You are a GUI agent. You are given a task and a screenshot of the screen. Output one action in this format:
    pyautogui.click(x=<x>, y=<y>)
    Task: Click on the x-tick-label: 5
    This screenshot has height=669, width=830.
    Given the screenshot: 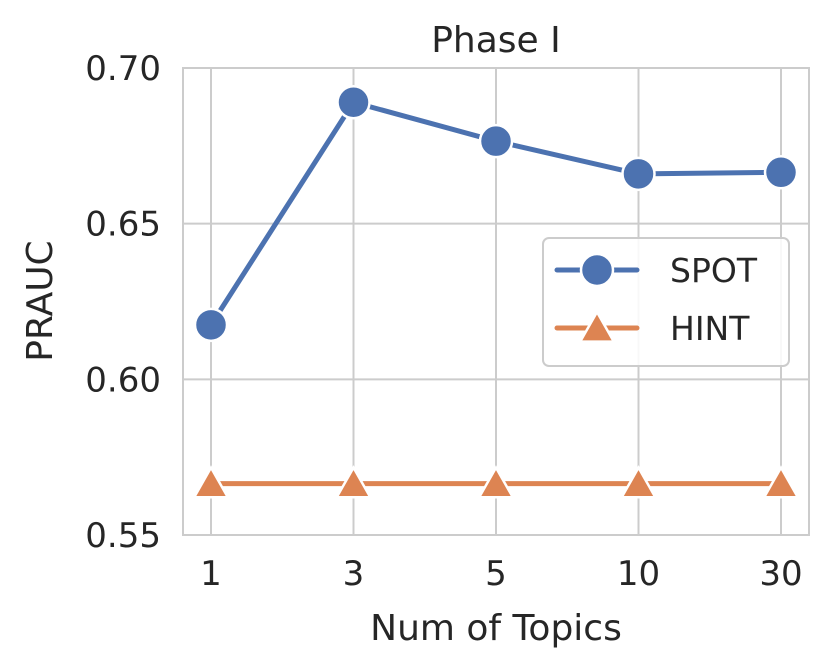 What is the action you would take?
    pyautogui.click(x=496, y=574)
    